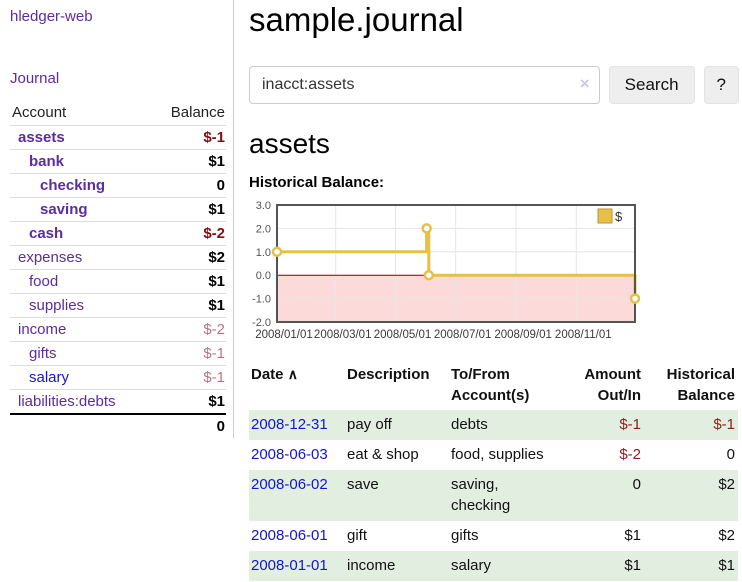 The width and height of the screenshot is (742, 582). What do you see at coordinates (188, 425) in the screenshot?
I see `accounts-total-value: 0` at bounding box center [188, 425].